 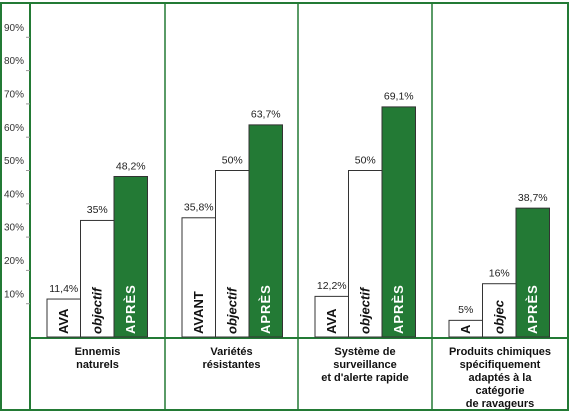 I want to click on value-label: 48,2%, so click(x=131, y=166).